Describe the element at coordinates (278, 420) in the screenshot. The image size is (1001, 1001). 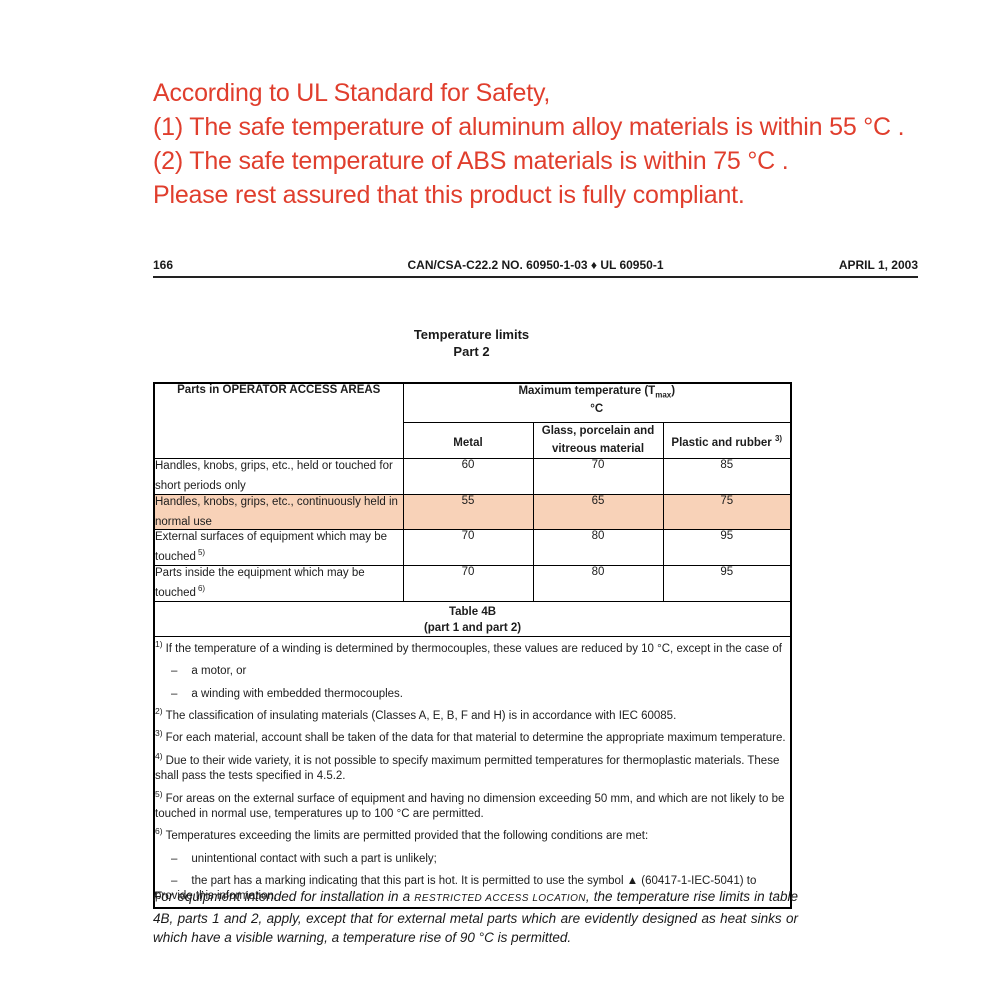
I see `corner-header-cell: Parts in OPERATOR ACCESS AREAS` at that location.